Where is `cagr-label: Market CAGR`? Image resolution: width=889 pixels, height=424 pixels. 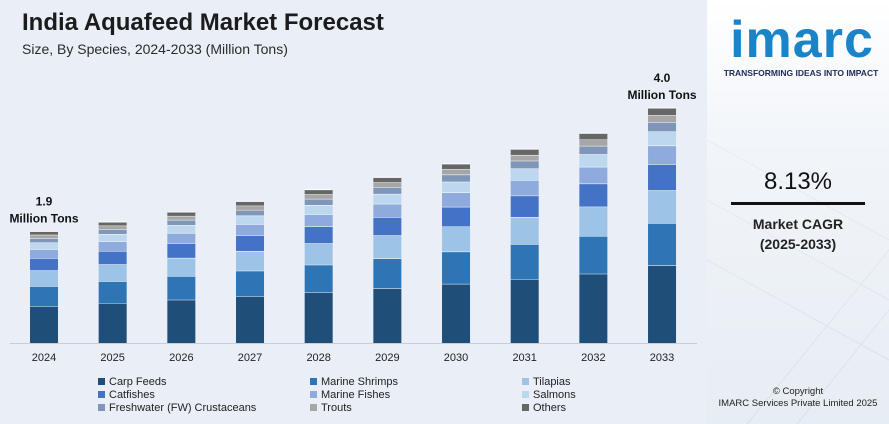 cagr-label: Market CAGR is located at coordinates (798, 224).